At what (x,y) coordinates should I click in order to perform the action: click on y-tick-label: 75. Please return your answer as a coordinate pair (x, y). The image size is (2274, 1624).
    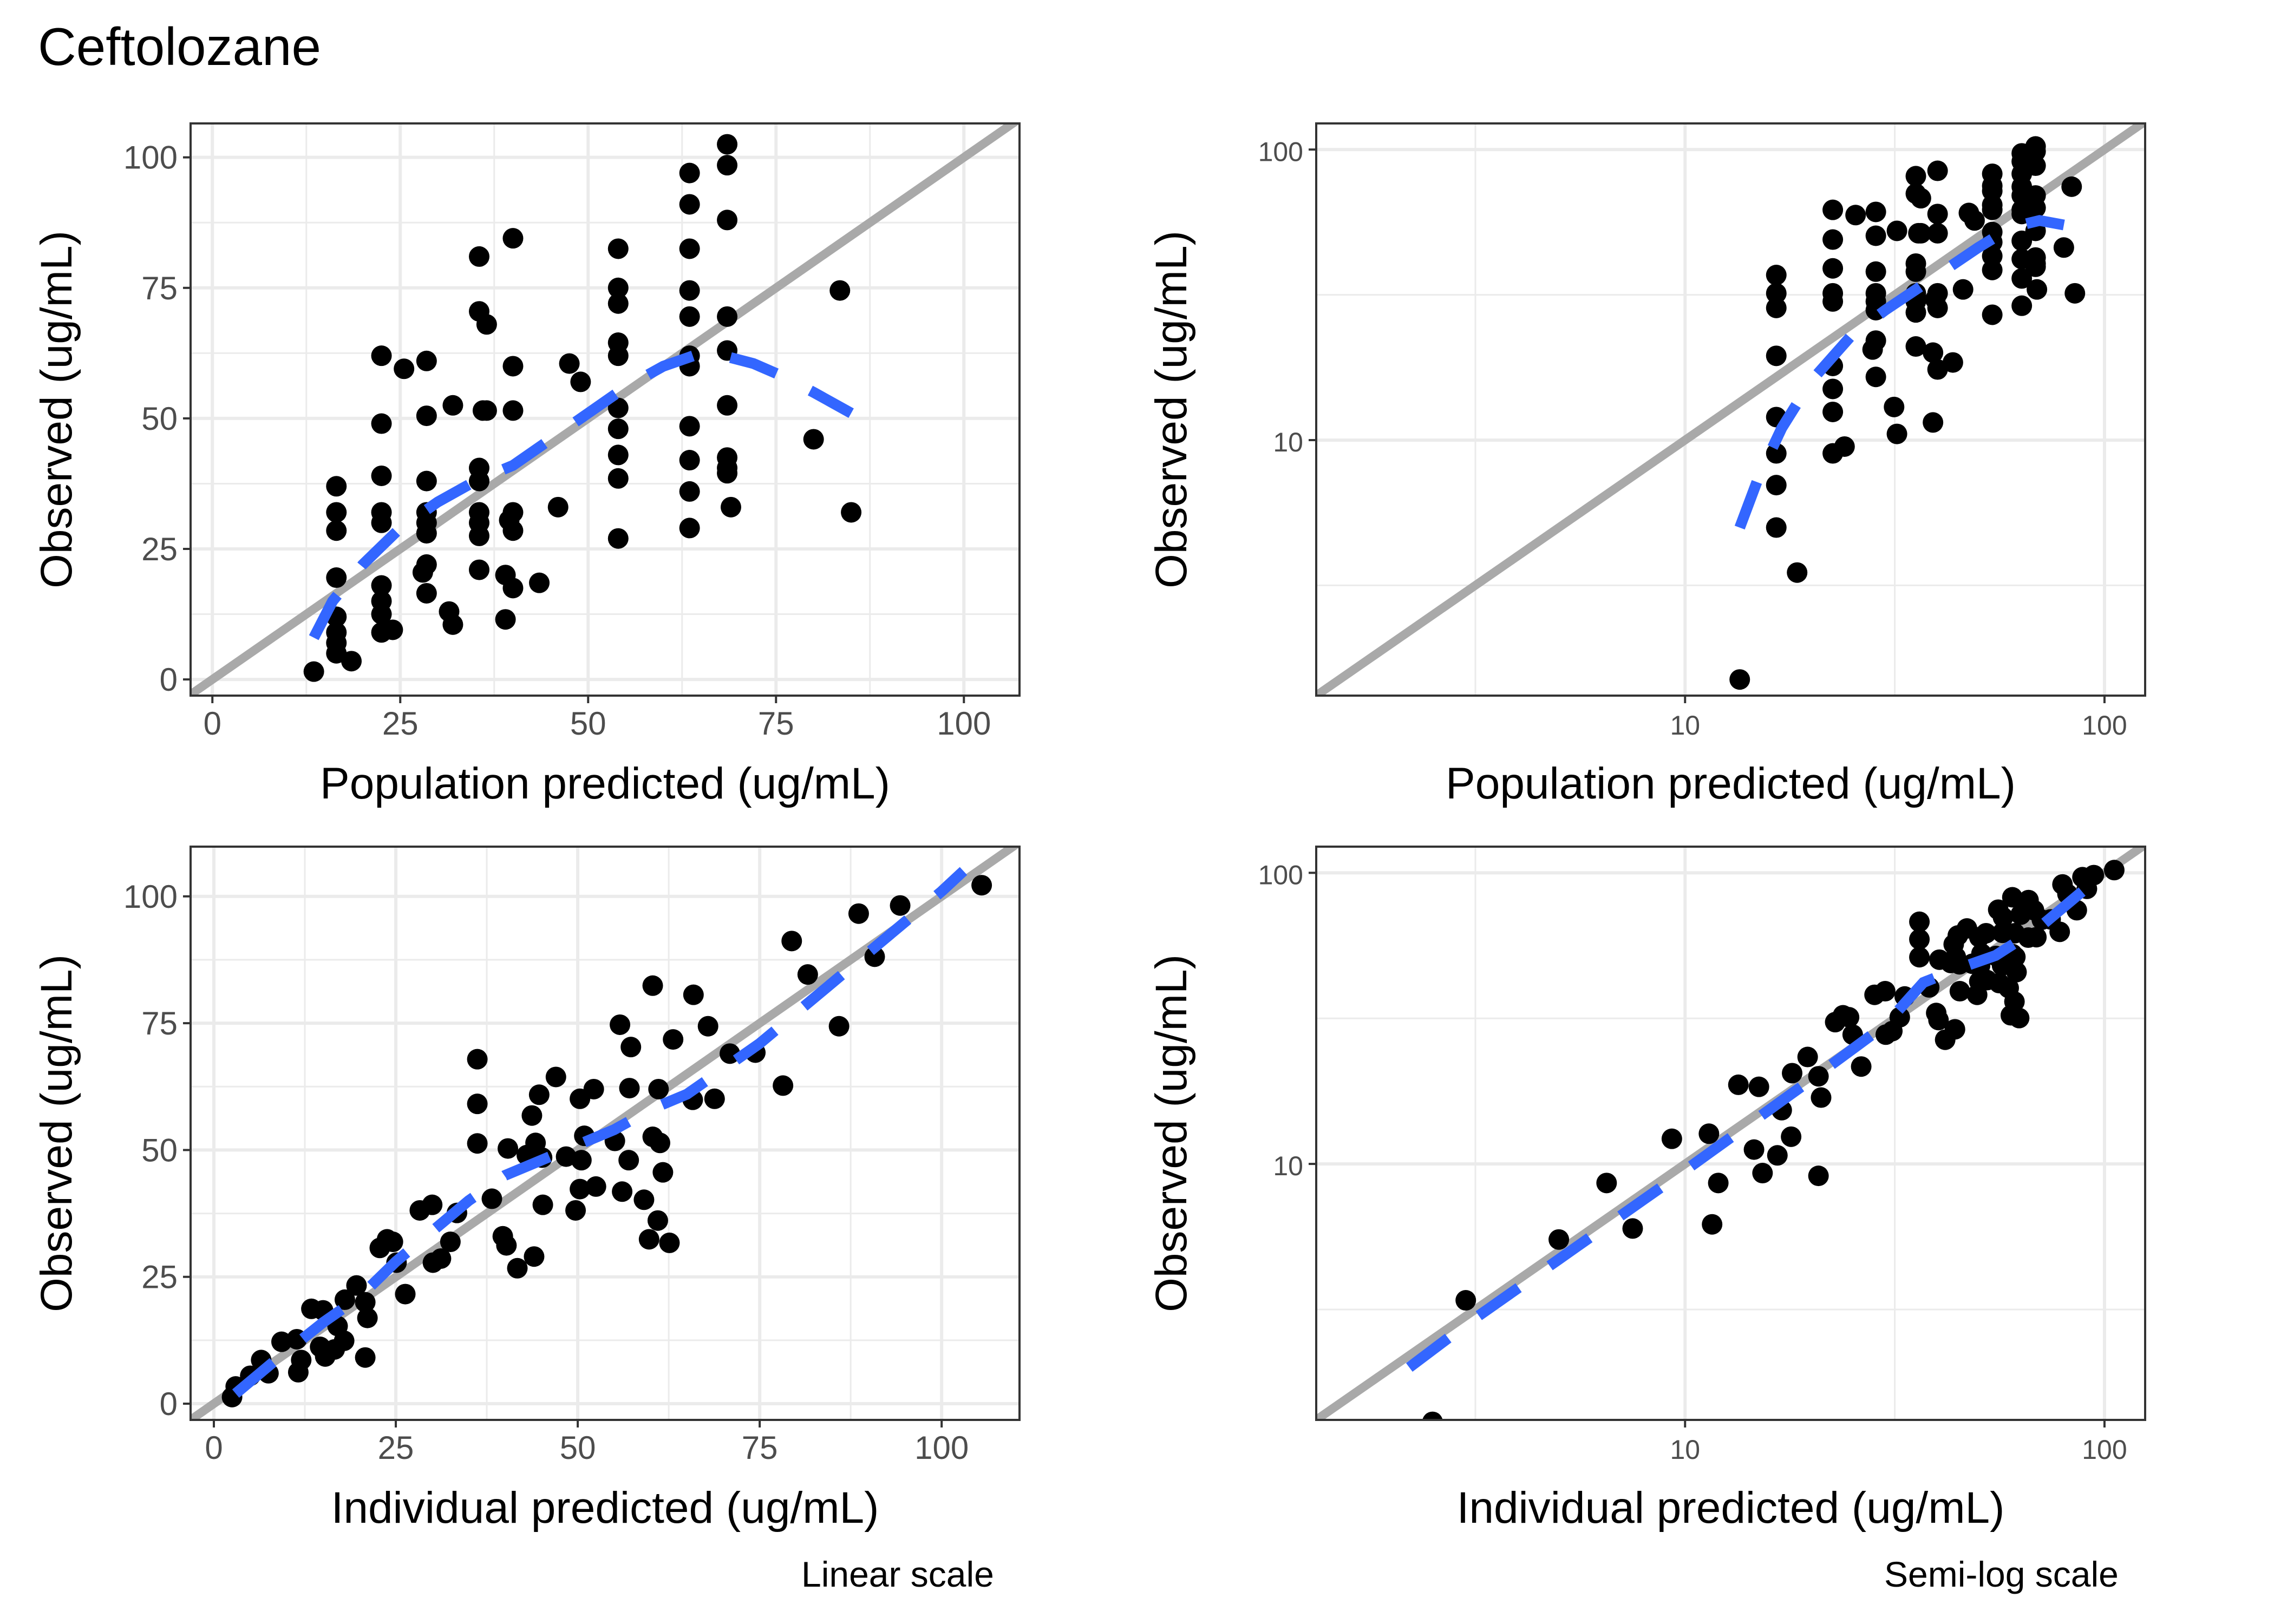
    Looking at the image, I should click on (160, 288).